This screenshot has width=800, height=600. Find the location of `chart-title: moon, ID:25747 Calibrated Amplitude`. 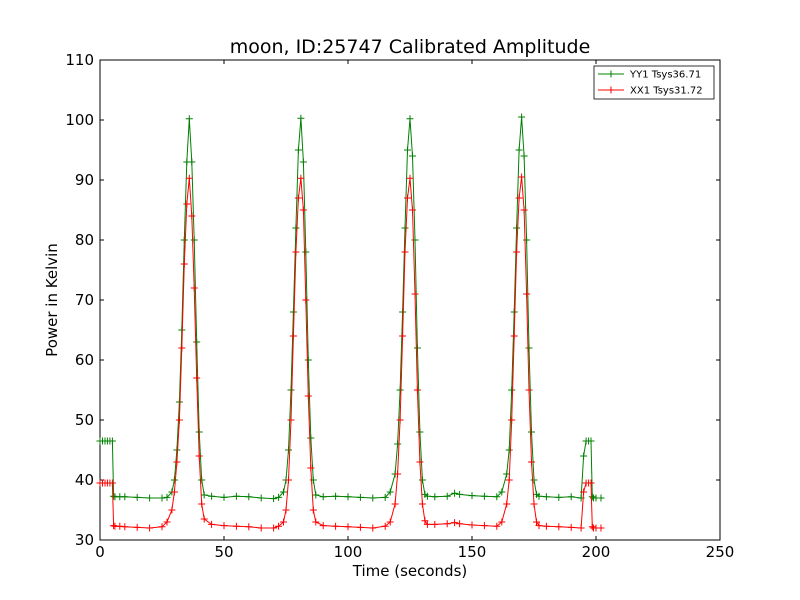

chart-title: moon, ID:25747 Calibrated Amplitude is located at coordinates (410, 47).